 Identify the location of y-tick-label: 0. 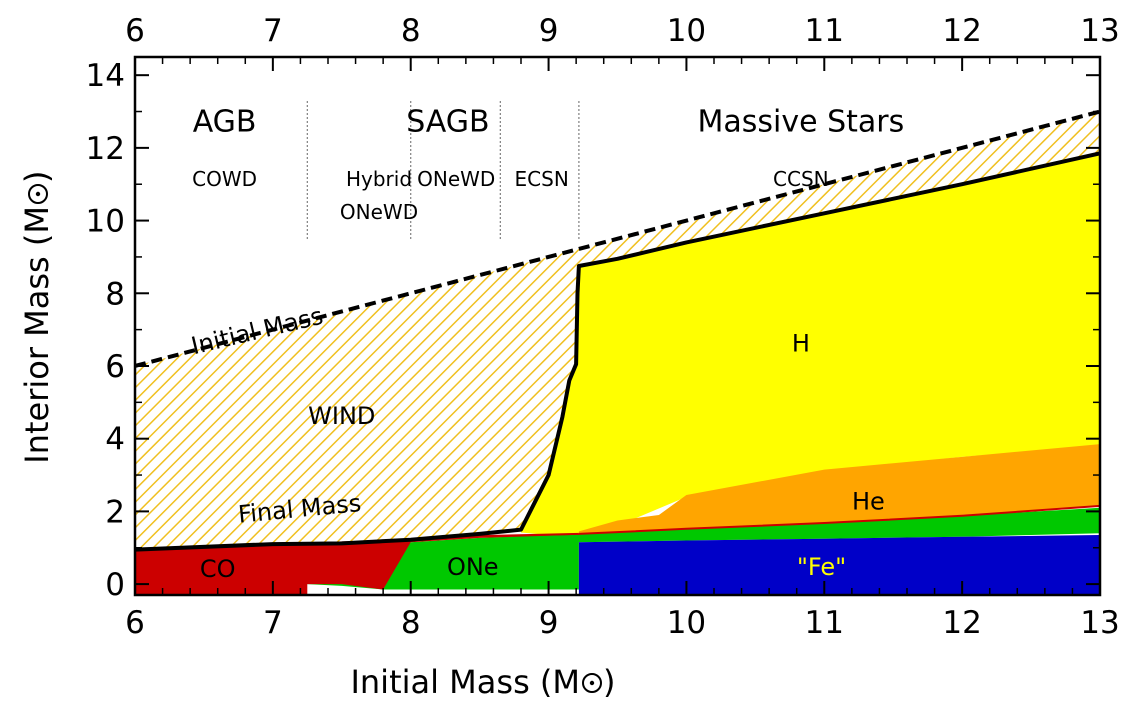
(115, 585).